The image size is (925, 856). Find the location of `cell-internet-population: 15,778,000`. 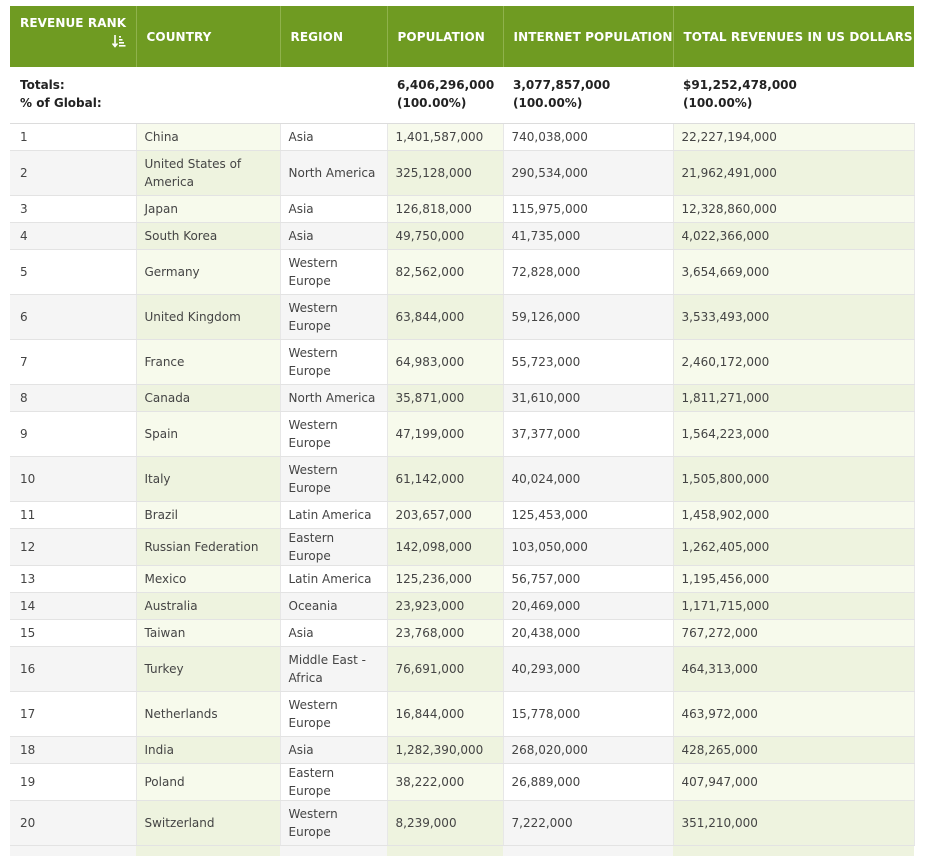

cell-internet-population: 15,778,000 is located at coordinates (588, 714).